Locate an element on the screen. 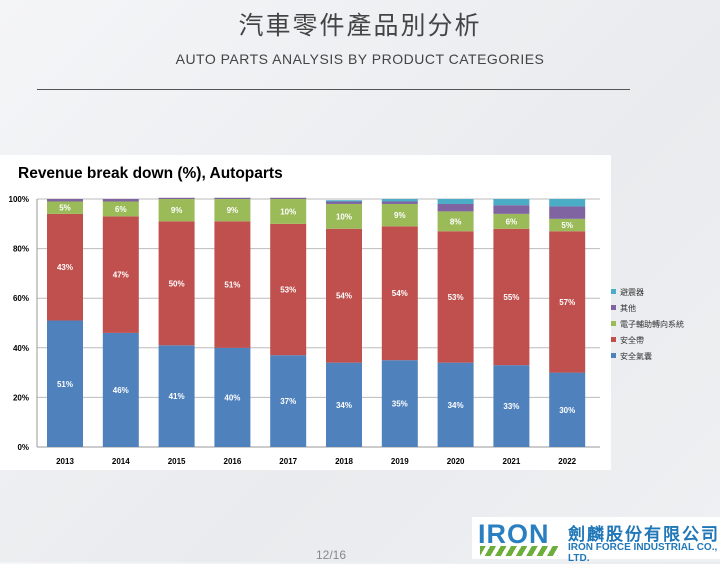 This screenshot has height=564, width=720. data-label: 8% is located at coordinates (456, 221).